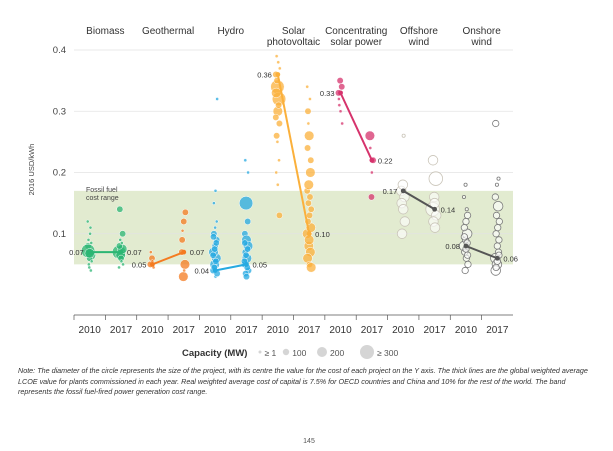  I want to click on average-label: 0.06, so click(510, 258).